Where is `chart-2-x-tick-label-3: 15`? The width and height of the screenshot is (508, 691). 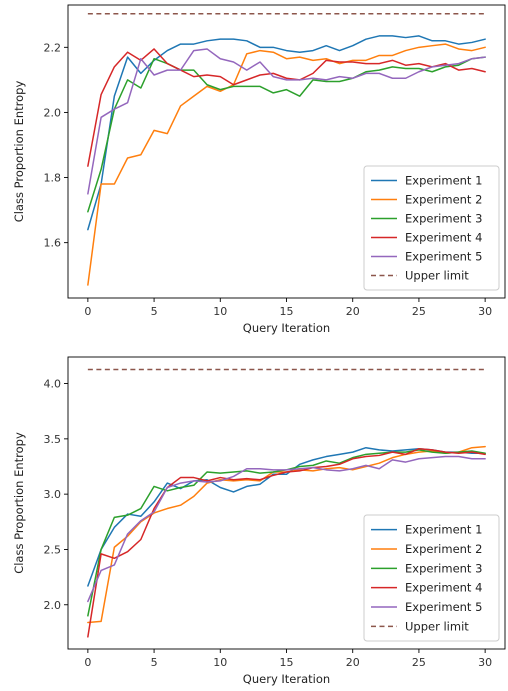 chart-2-x-tick-label-3: 15 is located at coordinates (287, 662).